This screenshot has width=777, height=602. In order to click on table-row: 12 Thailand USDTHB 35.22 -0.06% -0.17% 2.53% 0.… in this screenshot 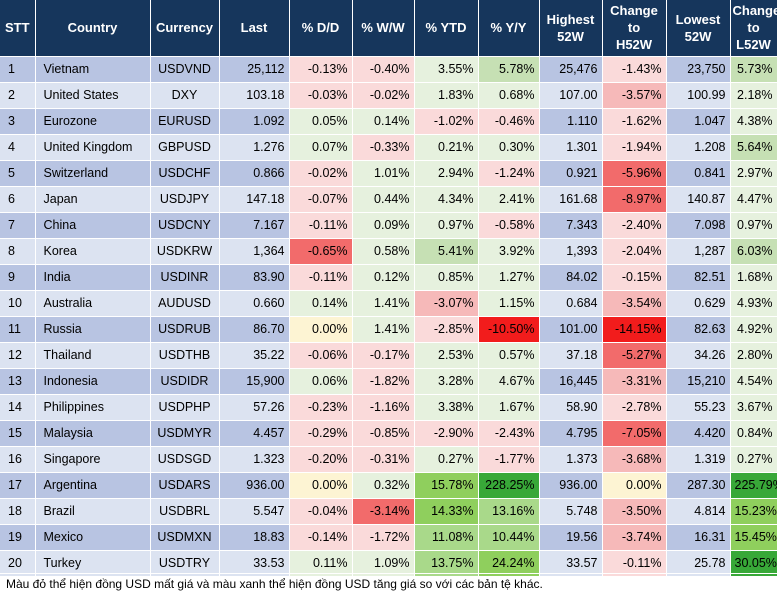, I will do `click(388, 355)`.